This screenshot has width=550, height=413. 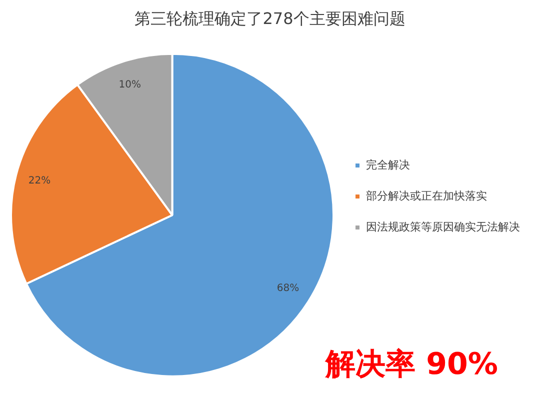 What do you see at coordinates (270, 18) in the screenshot?
I see `chart-title: 第三轮梳理确定了278个主要困难问题` at bounding box center [270, 18].